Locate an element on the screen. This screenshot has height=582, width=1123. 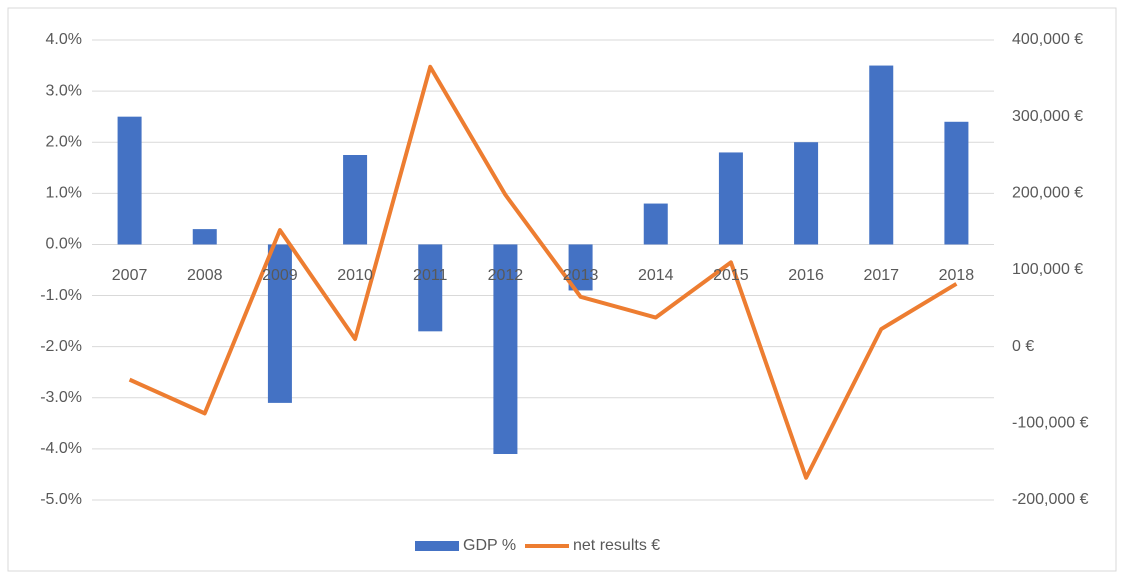
x-tick-label: 2017 is located at coordinates (881, 275).